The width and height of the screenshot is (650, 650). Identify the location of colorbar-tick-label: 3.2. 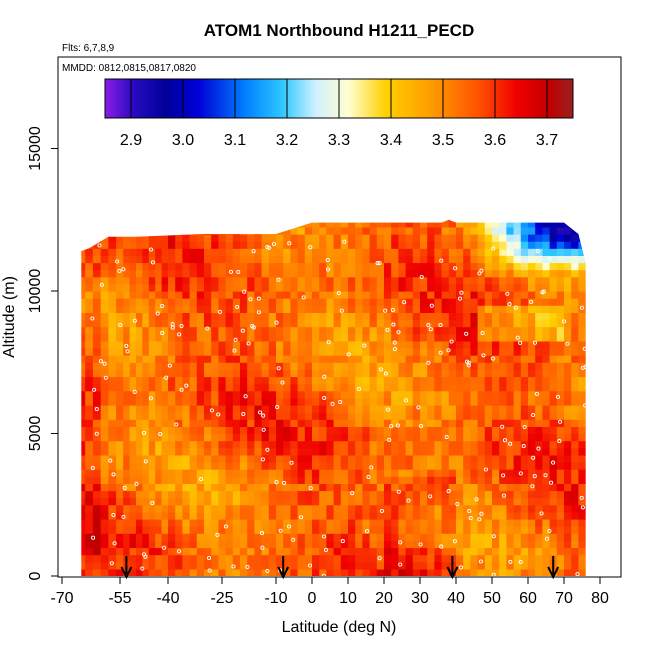
(287, 140).